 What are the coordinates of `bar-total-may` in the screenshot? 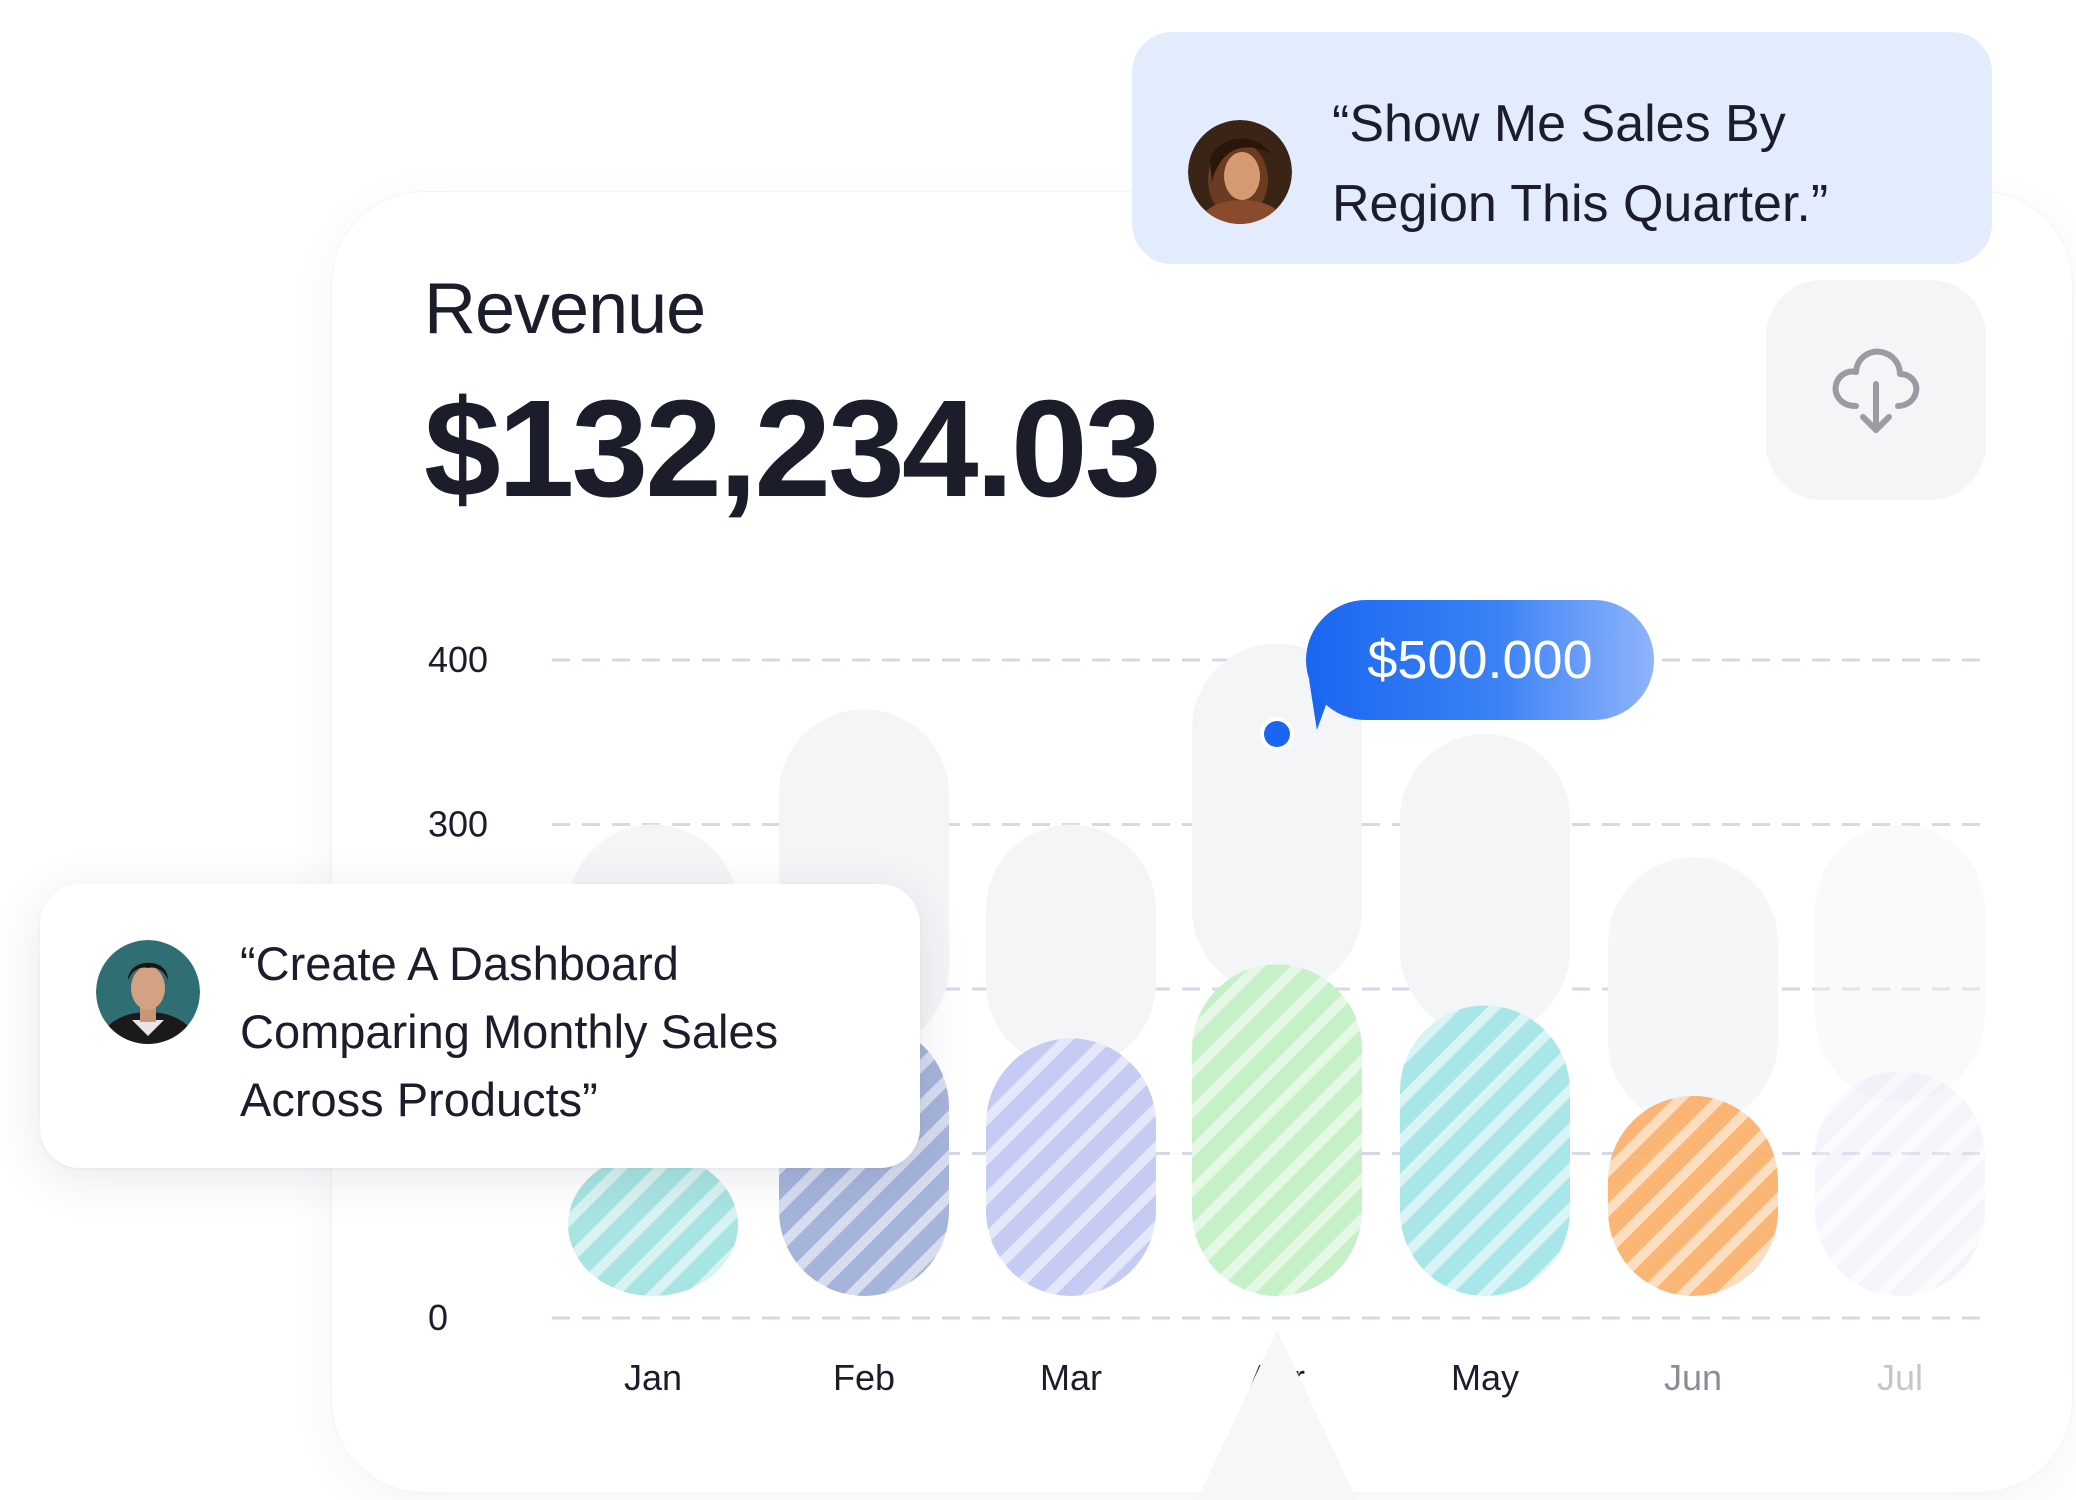 It's located at (1485, 885).